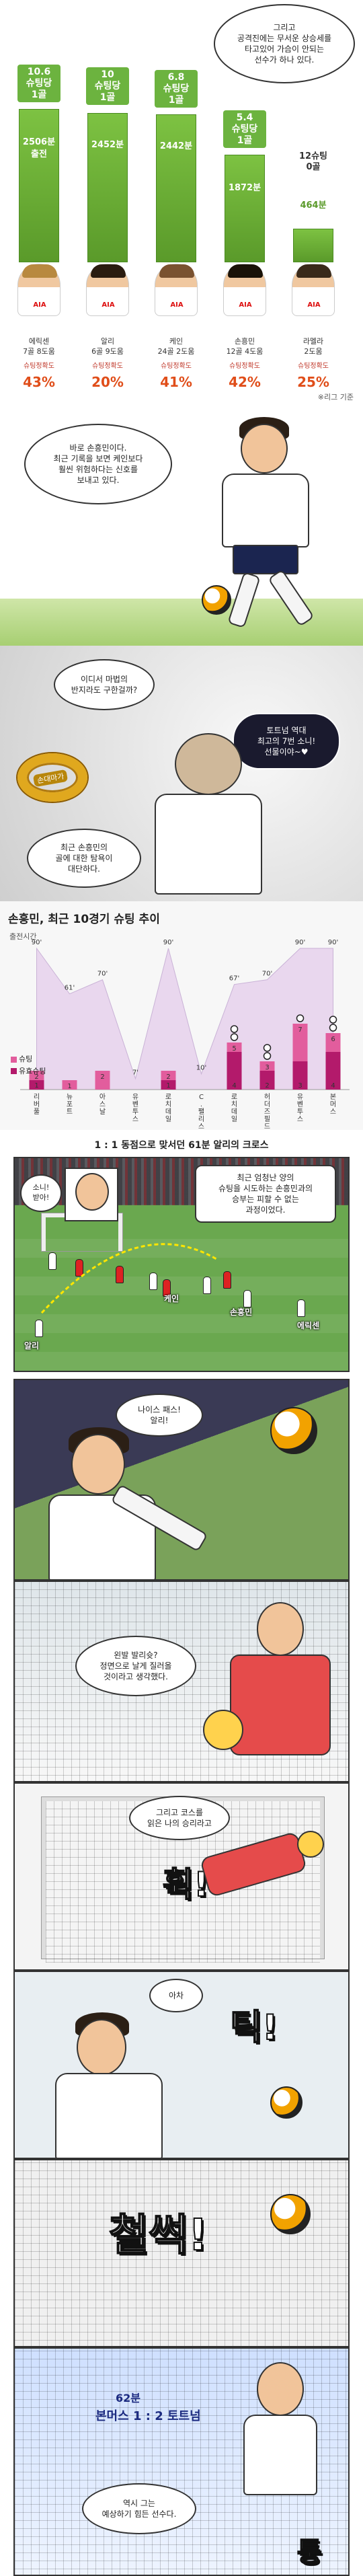  I want to click on label-shots-4: 2, so click(168, 1077).